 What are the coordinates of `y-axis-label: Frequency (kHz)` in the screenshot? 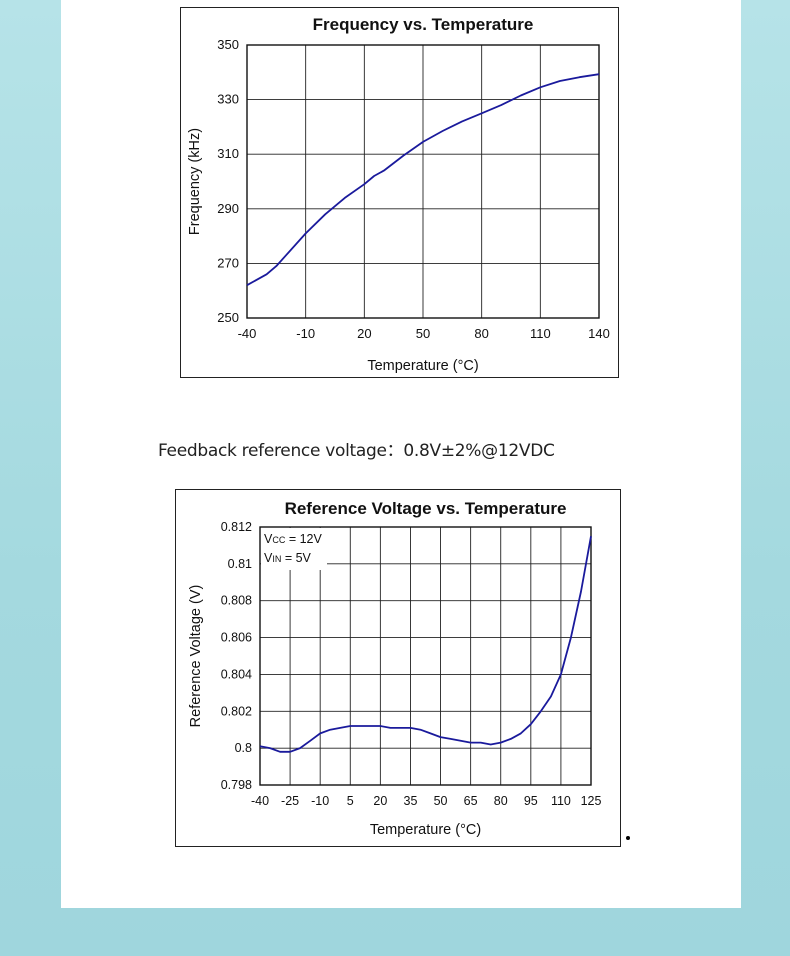 It's located at (195, 181).